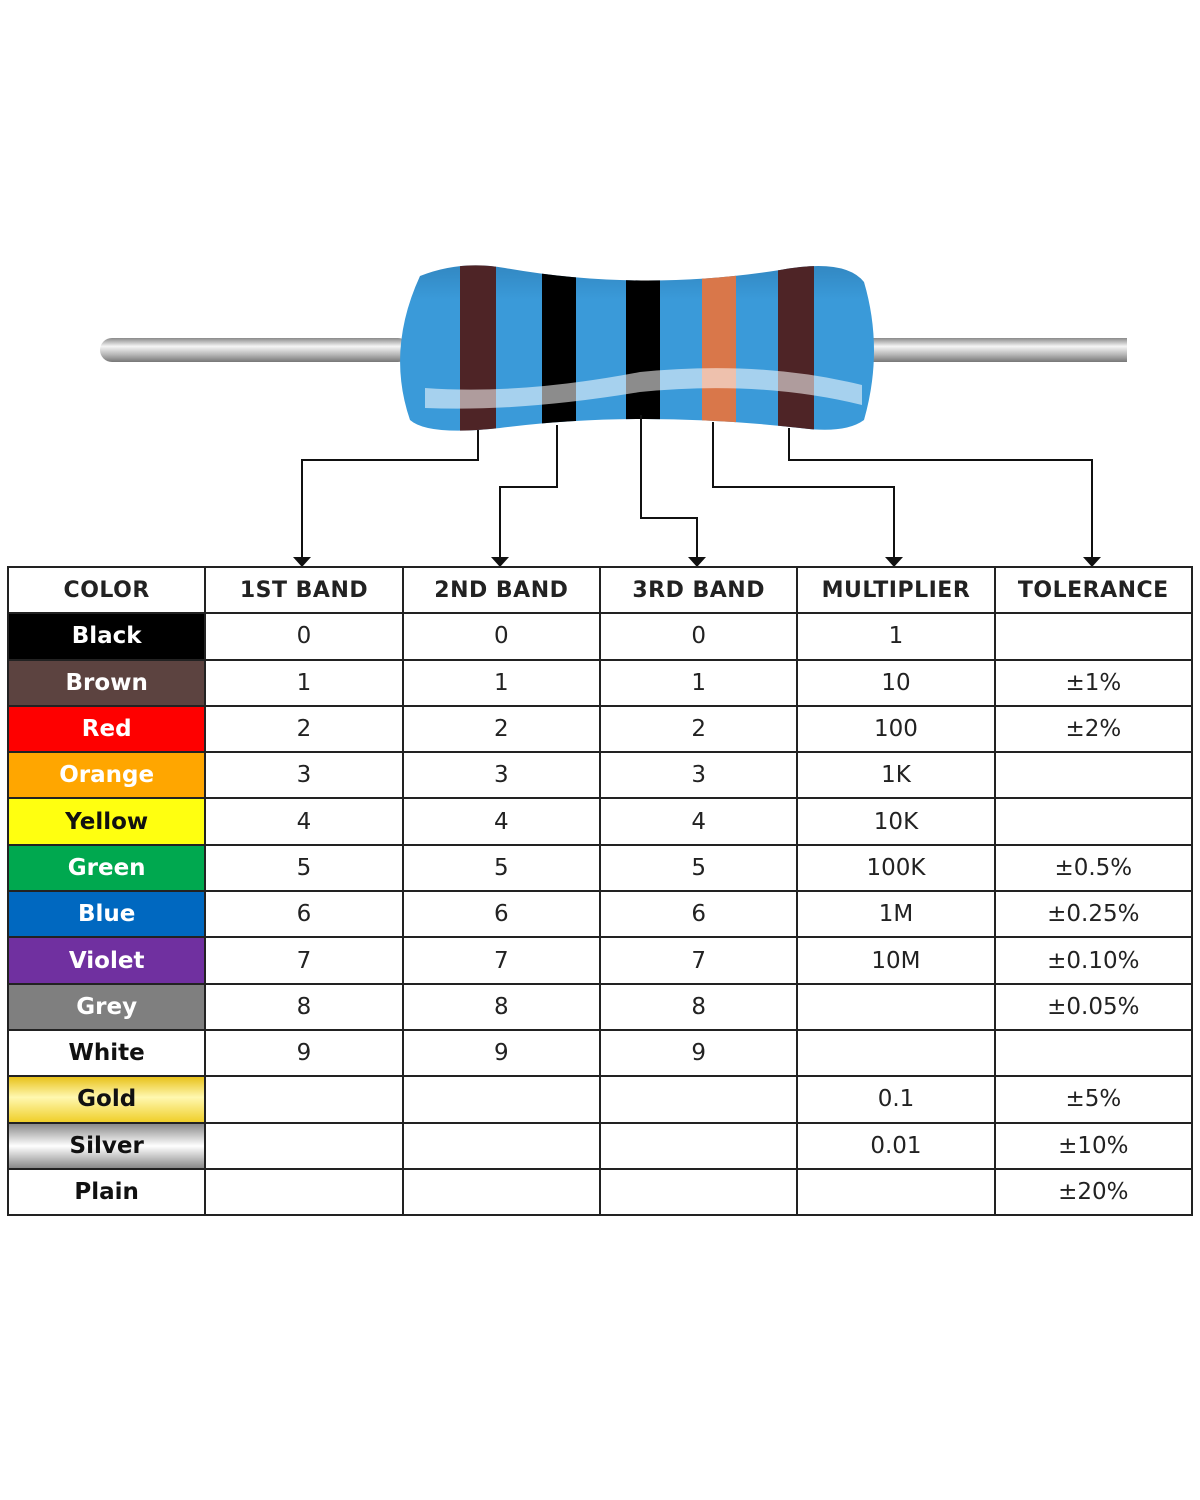 The height and width of the screenshot is (1500, 1200). Describe the element at coordinates (698, 729) in the screenshot. I see `value-cell-b3: 2` at that location.